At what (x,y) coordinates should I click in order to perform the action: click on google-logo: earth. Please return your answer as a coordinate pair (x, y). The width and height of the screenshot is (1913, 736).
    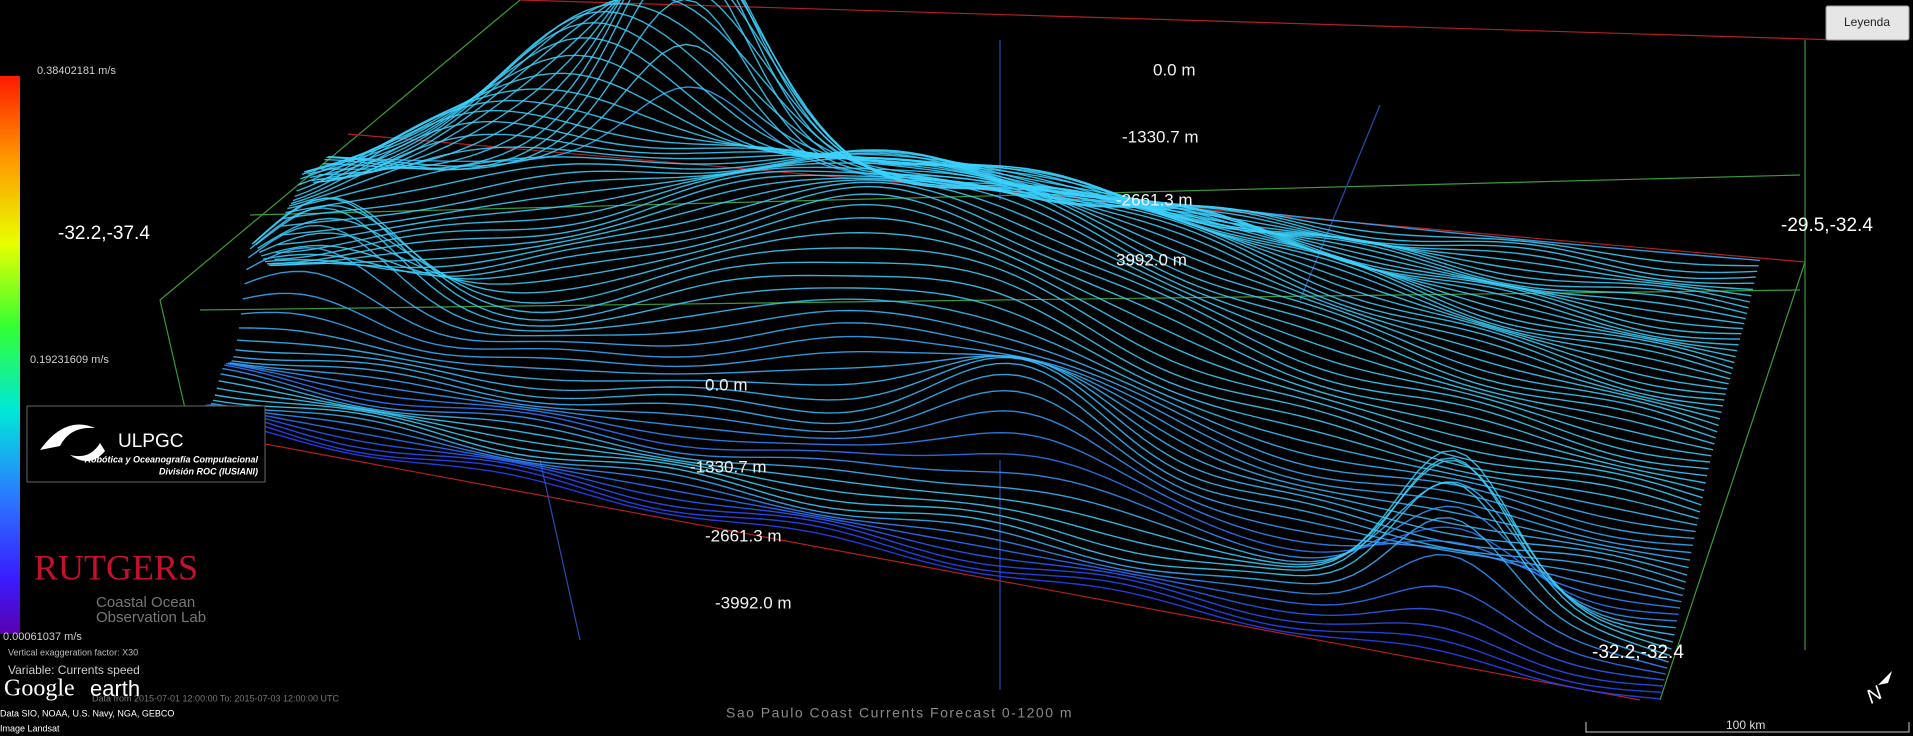
    Looking at the image, I should click on (115, 688).